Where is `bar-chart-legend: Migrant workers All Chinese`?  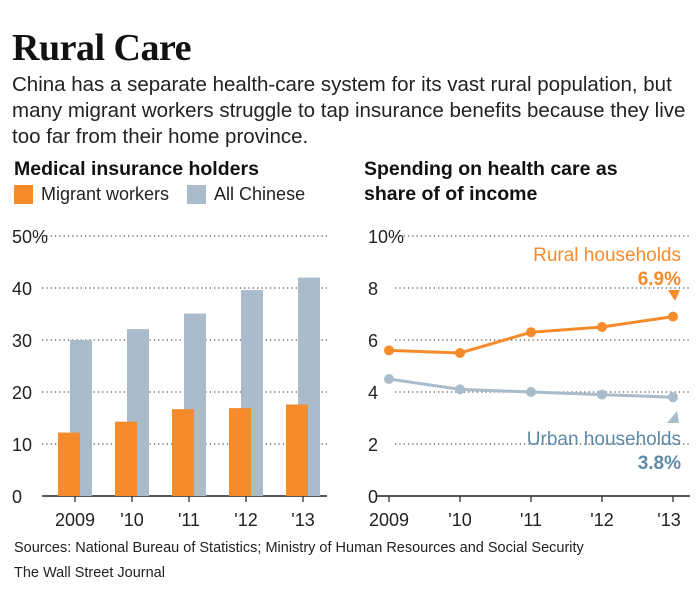 bar-chart-legend: Migrant workers All Chinese is located at coordinates (168, 194).